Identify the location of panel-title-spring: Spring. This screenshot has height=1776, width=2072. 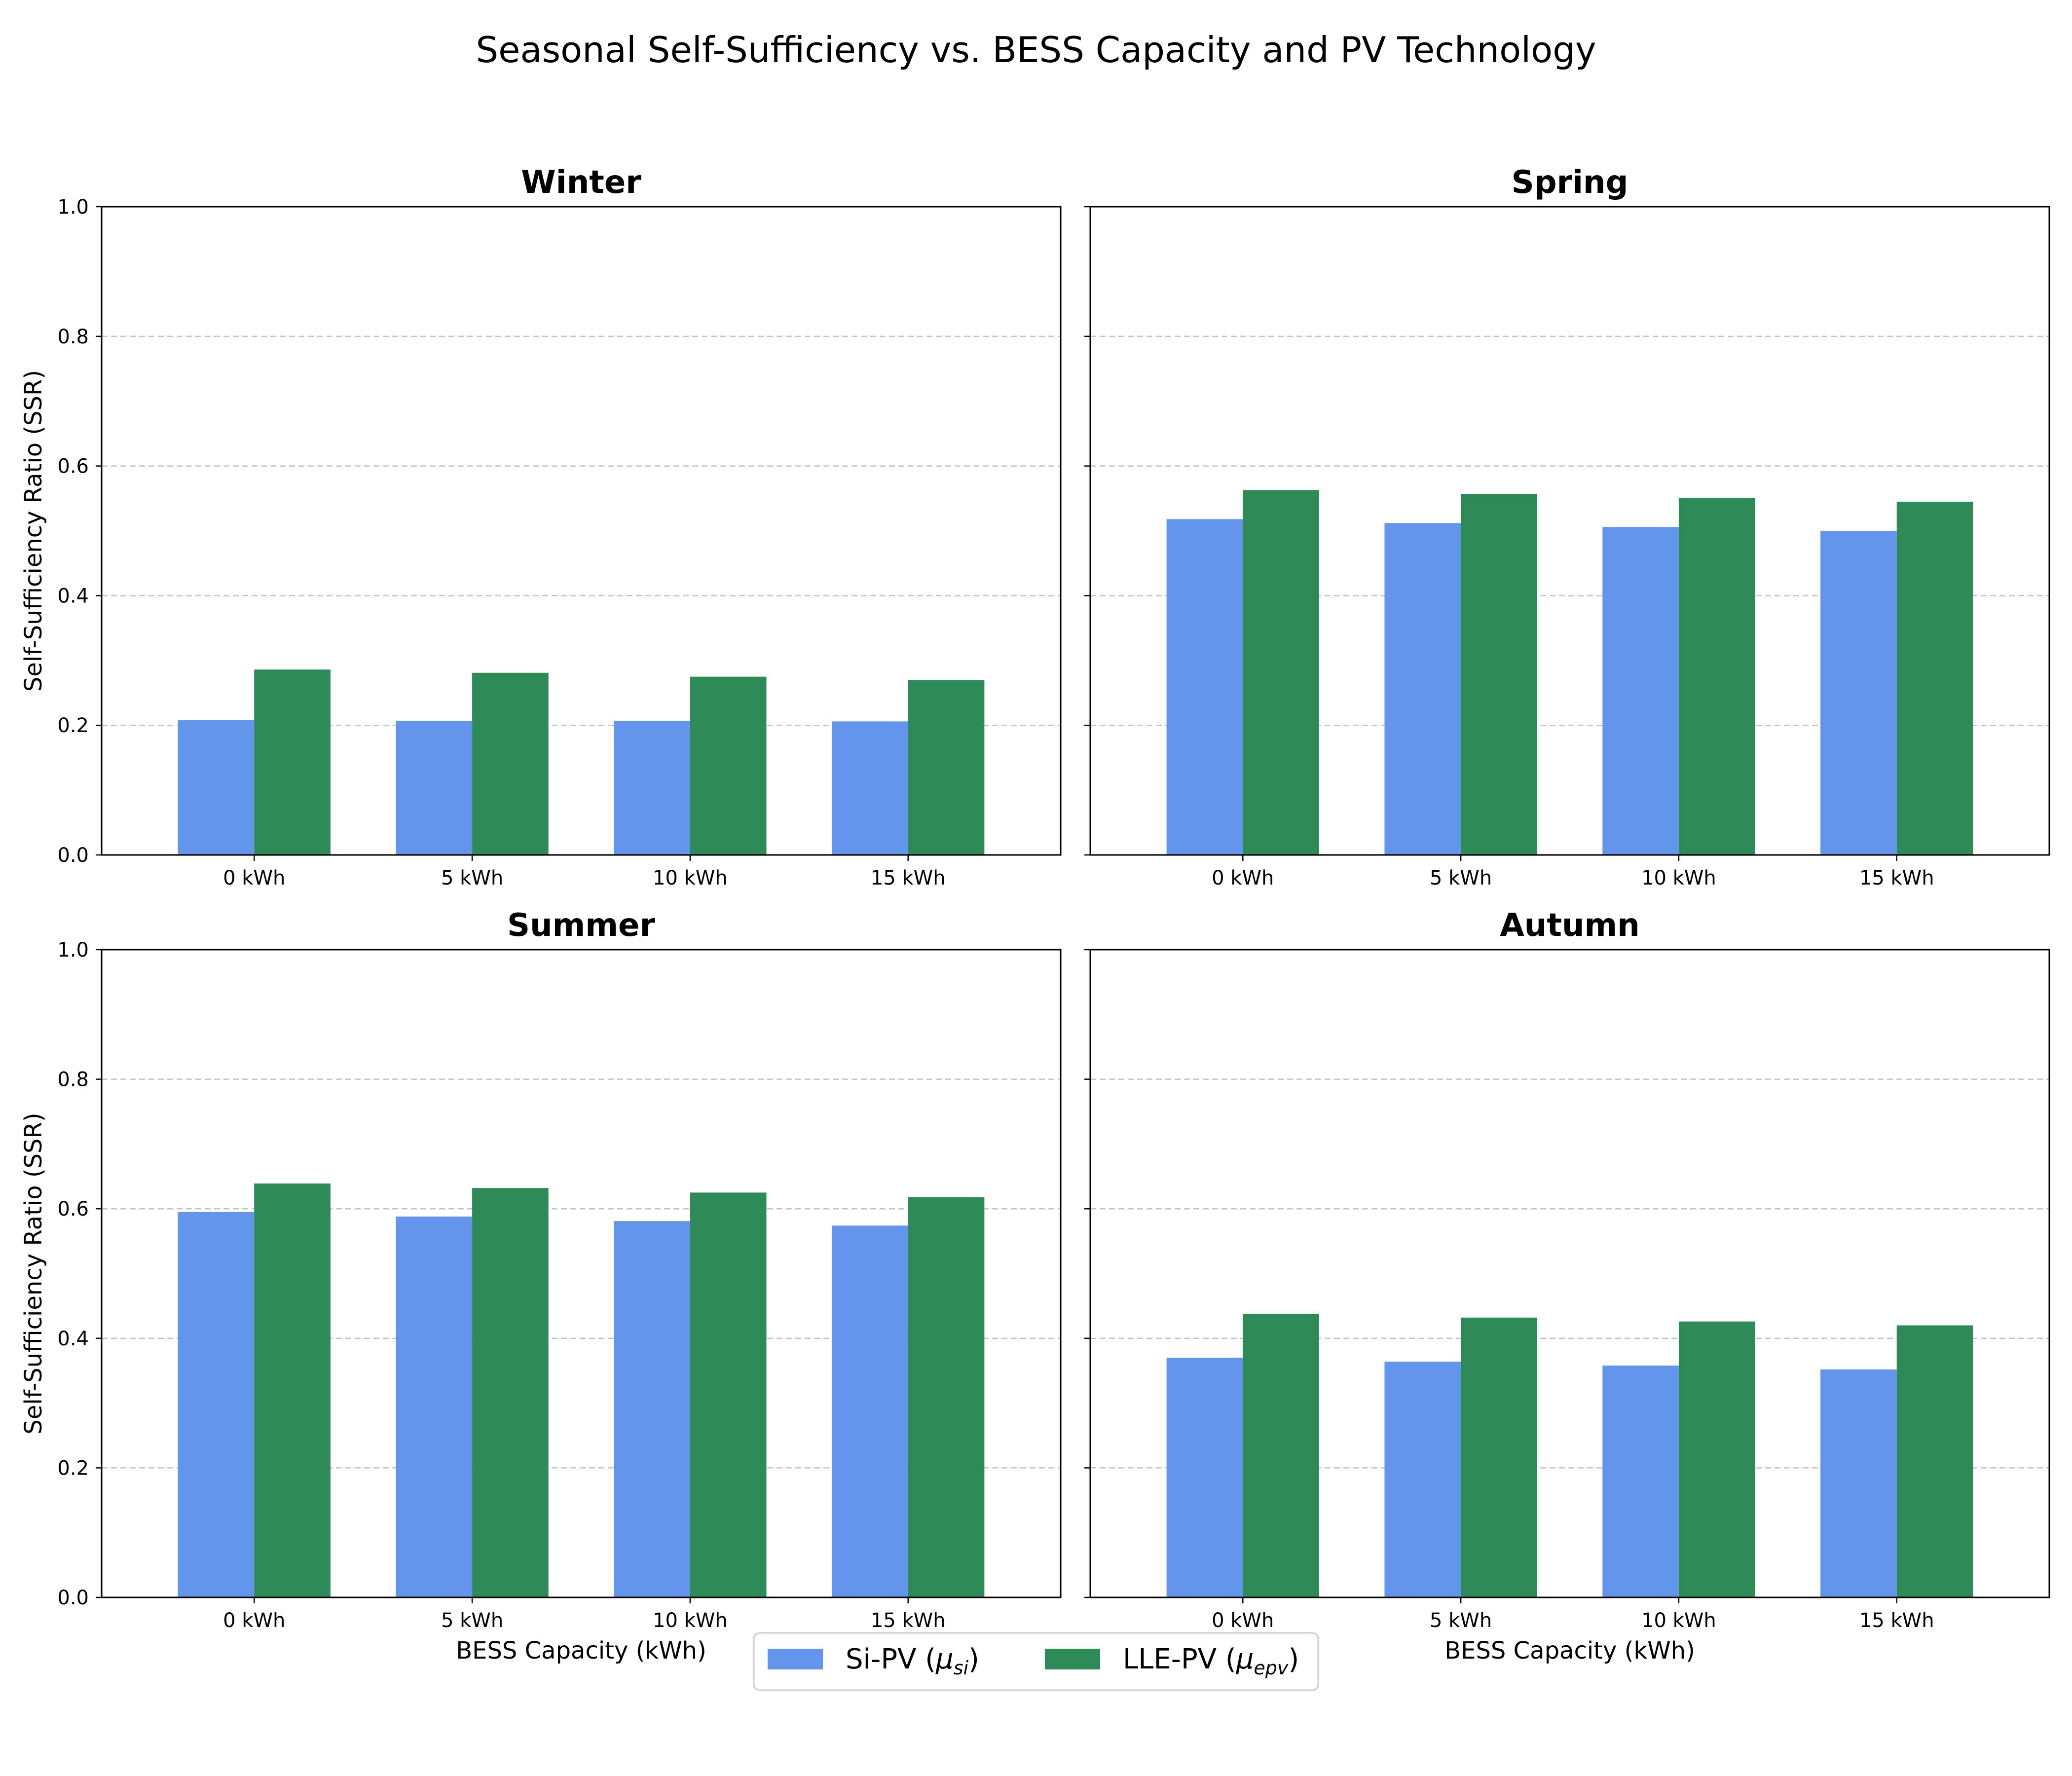
(1570, 182).